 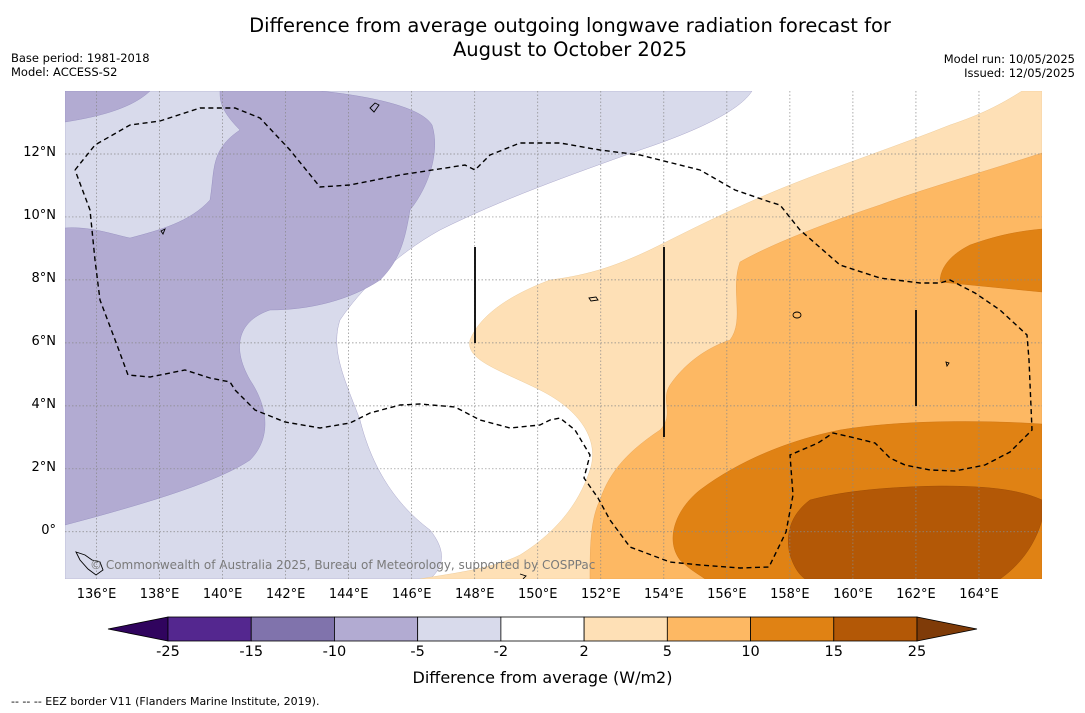 I want to click on colorbar-label: 25, so click(x=917, y=652).